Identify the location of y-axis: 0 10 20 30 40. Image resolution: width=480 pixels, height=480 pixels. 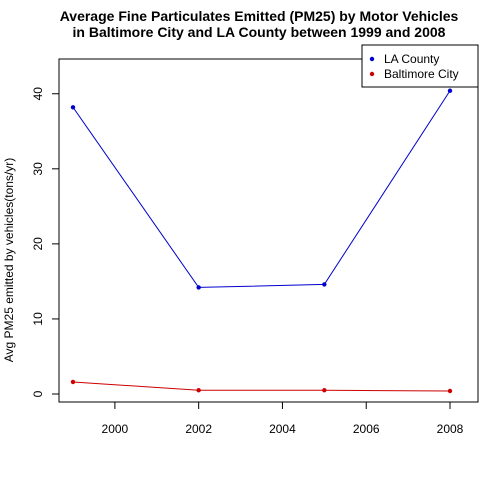
(45, 242).